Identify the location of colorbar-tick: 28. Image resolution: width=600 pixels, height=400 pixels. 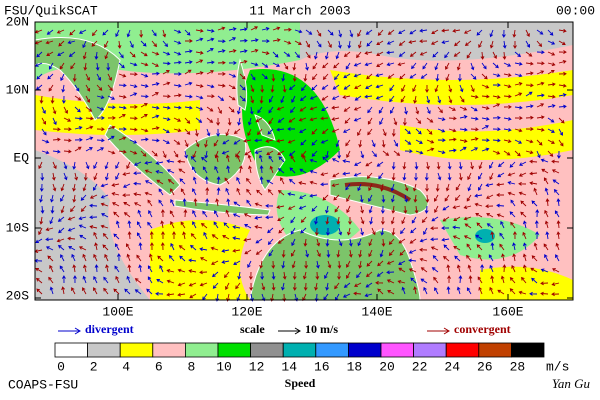
(518, 366).